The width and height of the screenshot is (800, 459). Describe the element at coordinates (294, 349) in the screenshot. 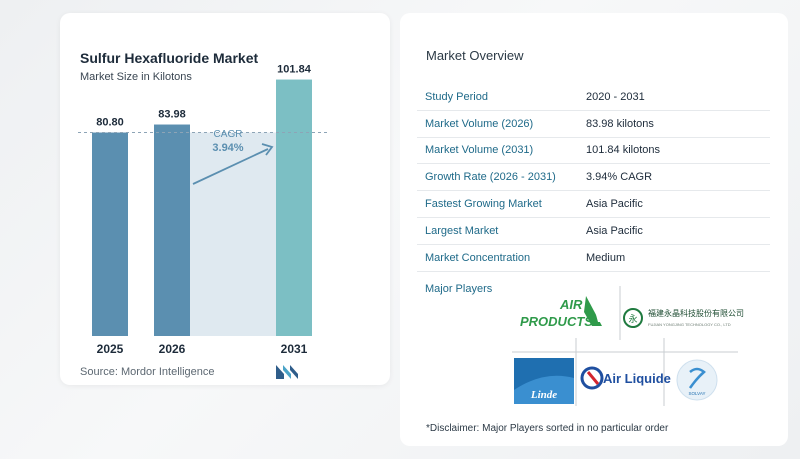

I see `x-tick-label: 2031` at that location.